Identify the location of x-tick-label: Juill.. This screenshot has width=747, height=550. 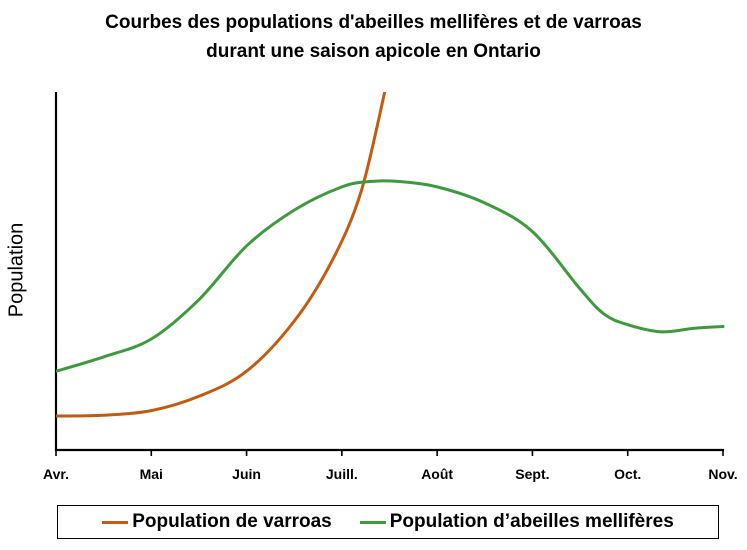
(342, 474).